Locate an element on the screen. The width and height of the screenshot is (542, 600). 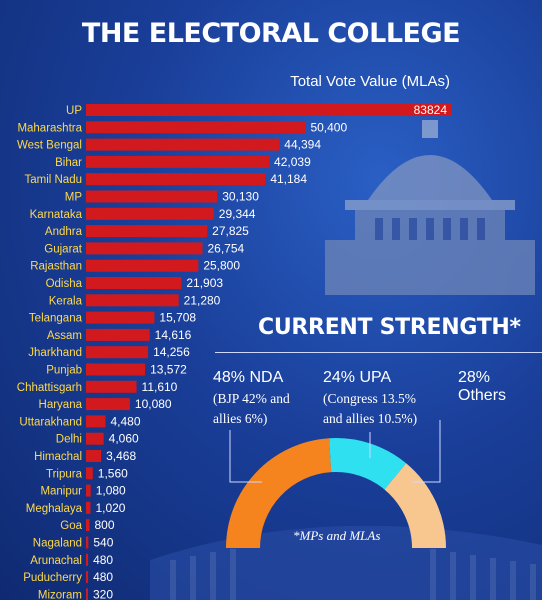
bar-maharashtra is located at coordinates (196, 127).